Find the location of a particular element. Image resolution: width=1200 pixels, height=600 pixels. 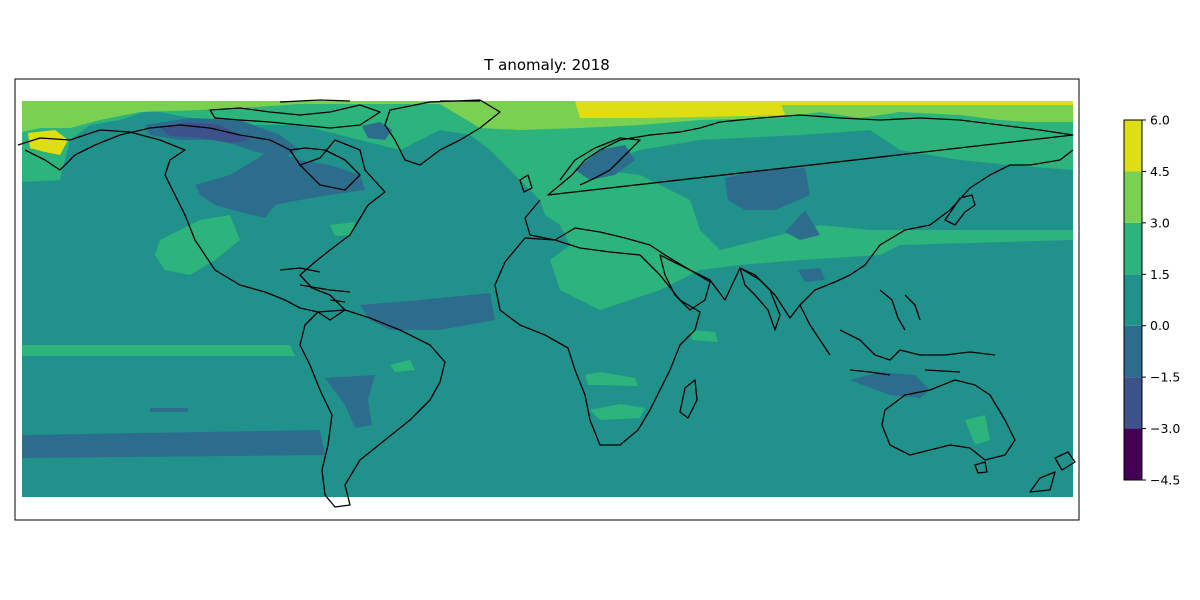

coastline-se-asia is located at coordinates (860, 325).